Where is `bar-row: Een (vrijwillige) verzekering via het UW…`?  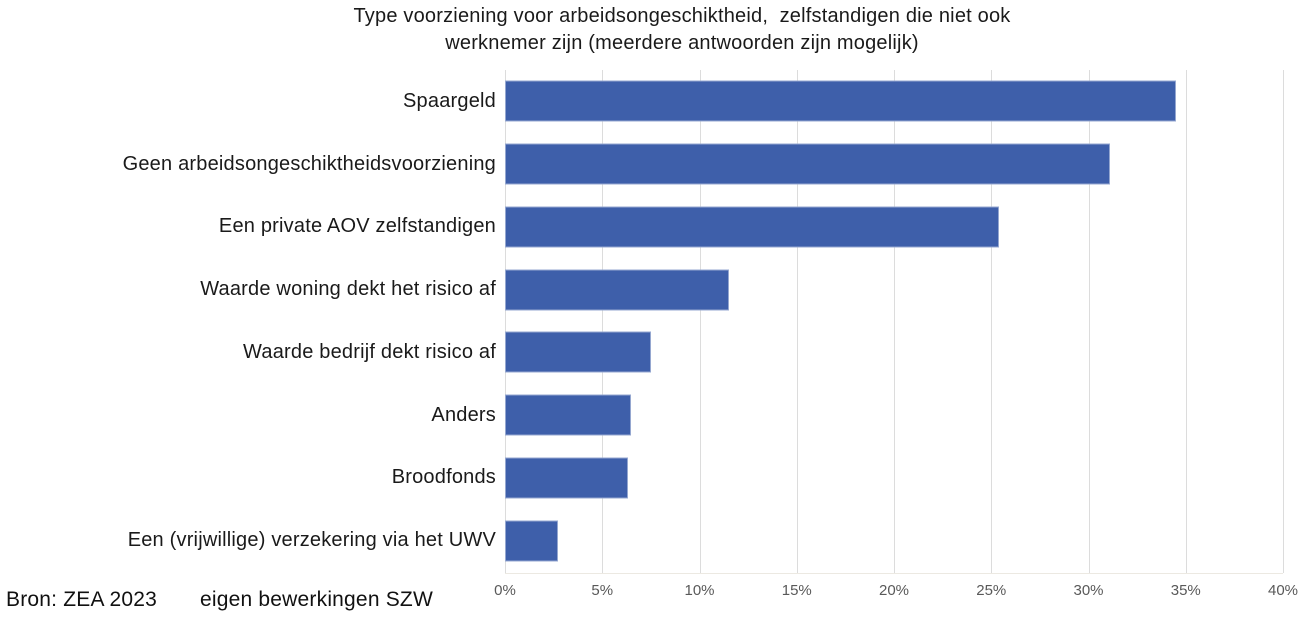 bar-row: Een (vrijwillige) verzekering via het UW… is located at coordinates (641, 540).